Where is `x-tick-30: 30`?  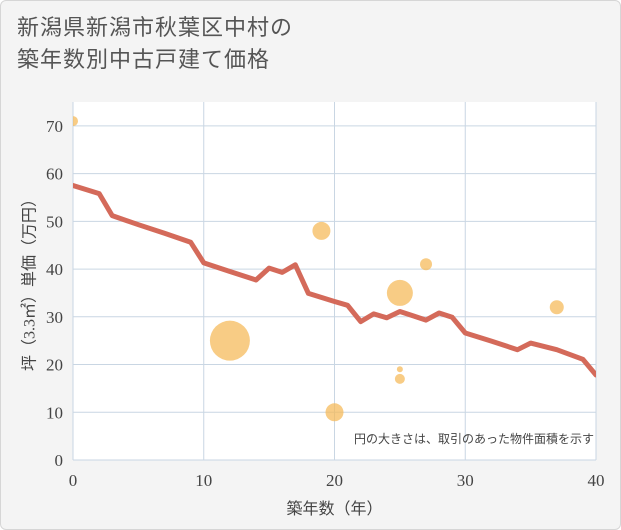
x-tick-30: 30 is located at coordinates (465, 480).